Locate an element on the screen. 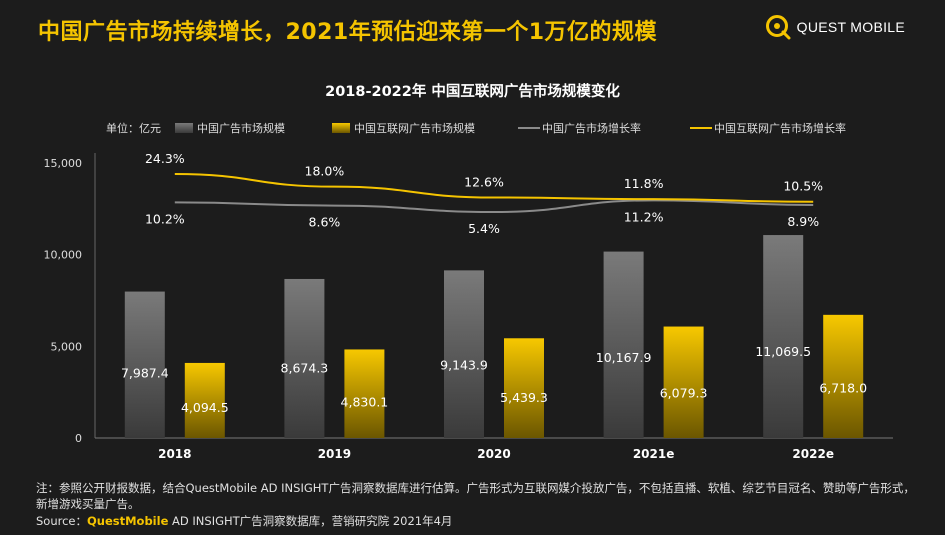  x-tick-label: 2020 is located at coordinates (493, 454).